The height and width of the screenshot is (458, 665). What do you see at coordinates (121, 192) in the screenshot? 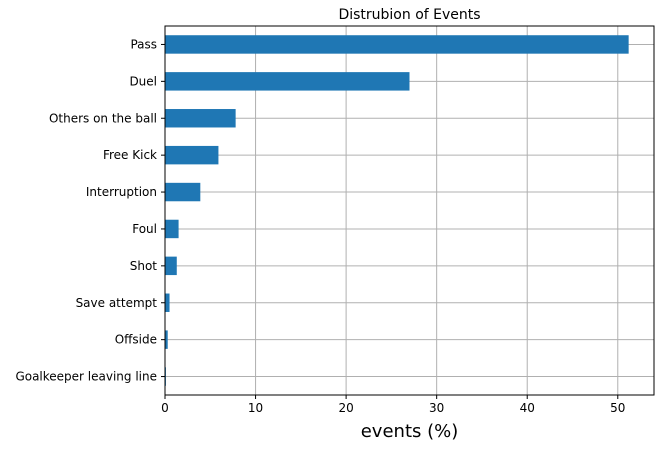
I see `y-tick-label: Interruption` at bounding box center [121, 192].